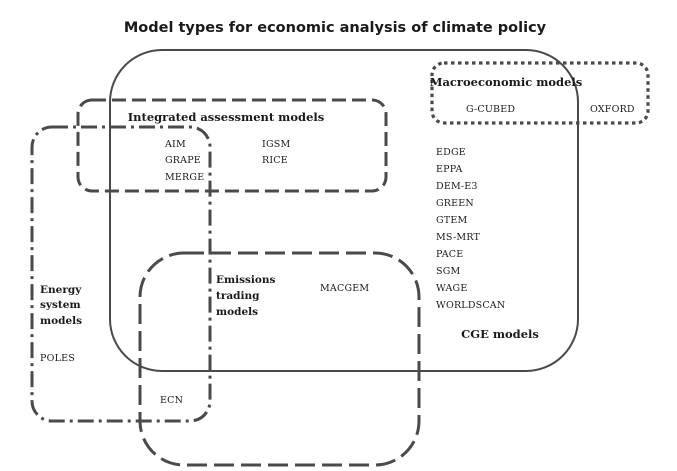  I want to click on model-name: MERGE, so click(184, 177).